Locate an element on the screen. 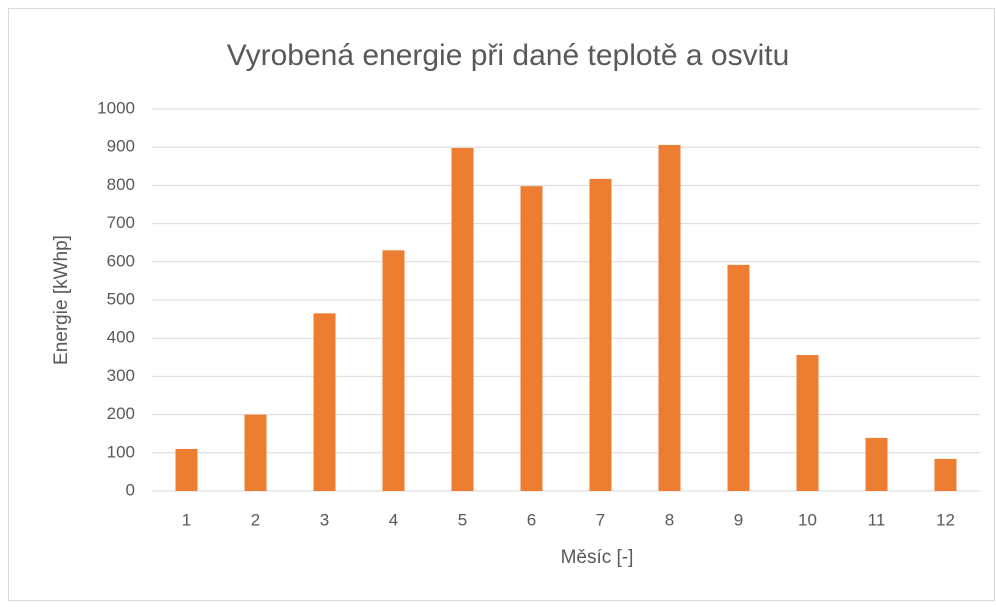 The height and width of the screenshot is (607, 996). y-tick-label: 600 is located at coordinates (121, 260).